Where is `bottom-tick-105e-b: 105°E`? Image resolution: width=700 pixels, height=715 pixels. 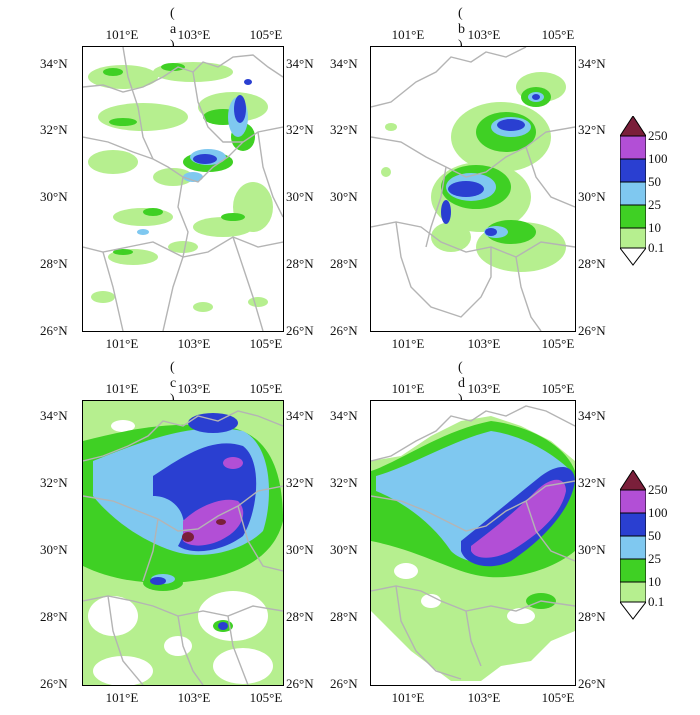 bottom-tick-105e-b: 105°E is located at coordinates (558, 343).